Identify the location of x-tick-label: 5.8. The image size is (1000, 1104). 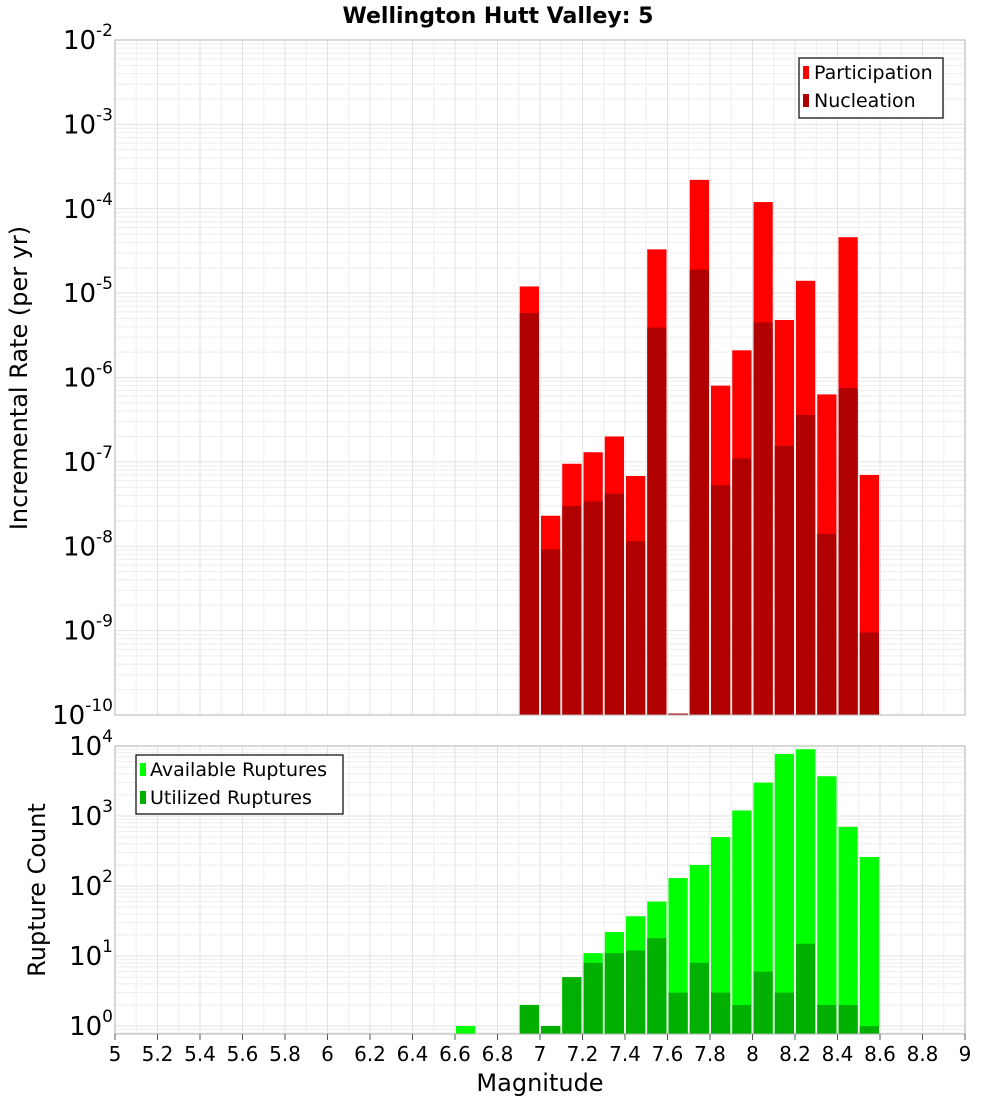
(285, 1054).